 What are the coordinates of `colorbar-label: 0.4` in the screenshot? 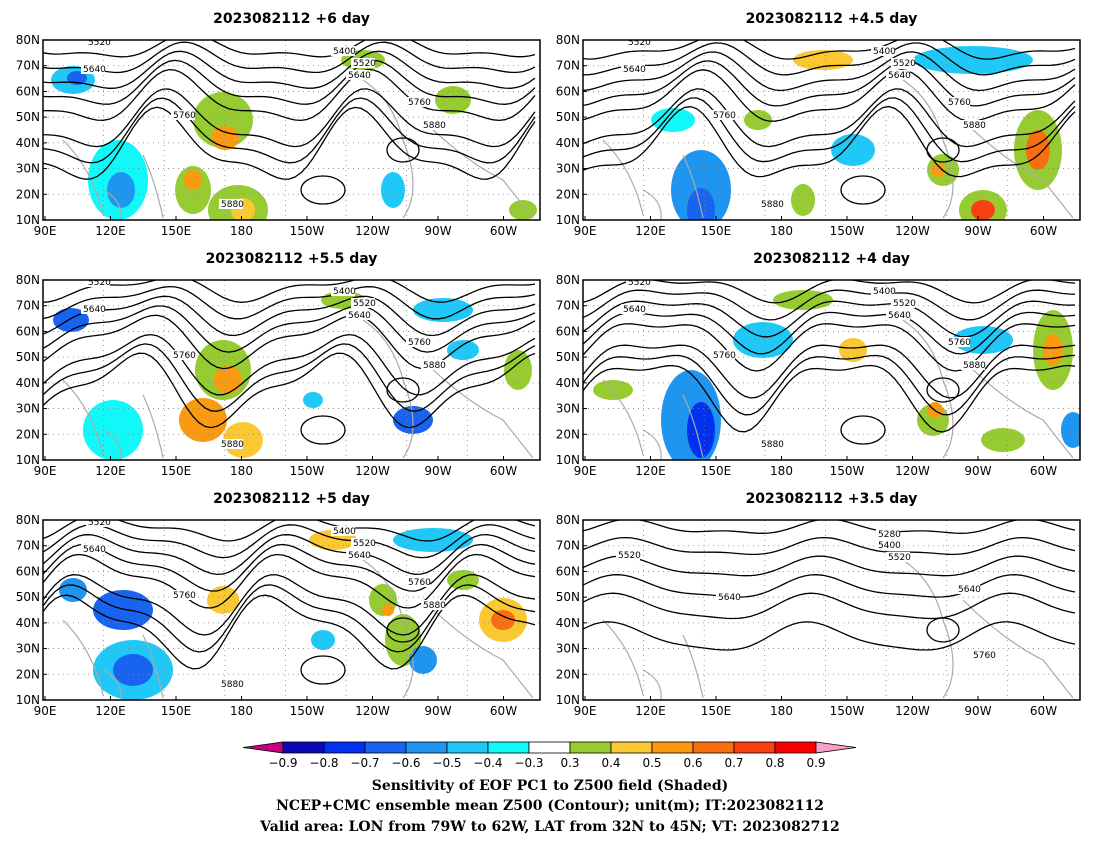 It's located at (610, 763).